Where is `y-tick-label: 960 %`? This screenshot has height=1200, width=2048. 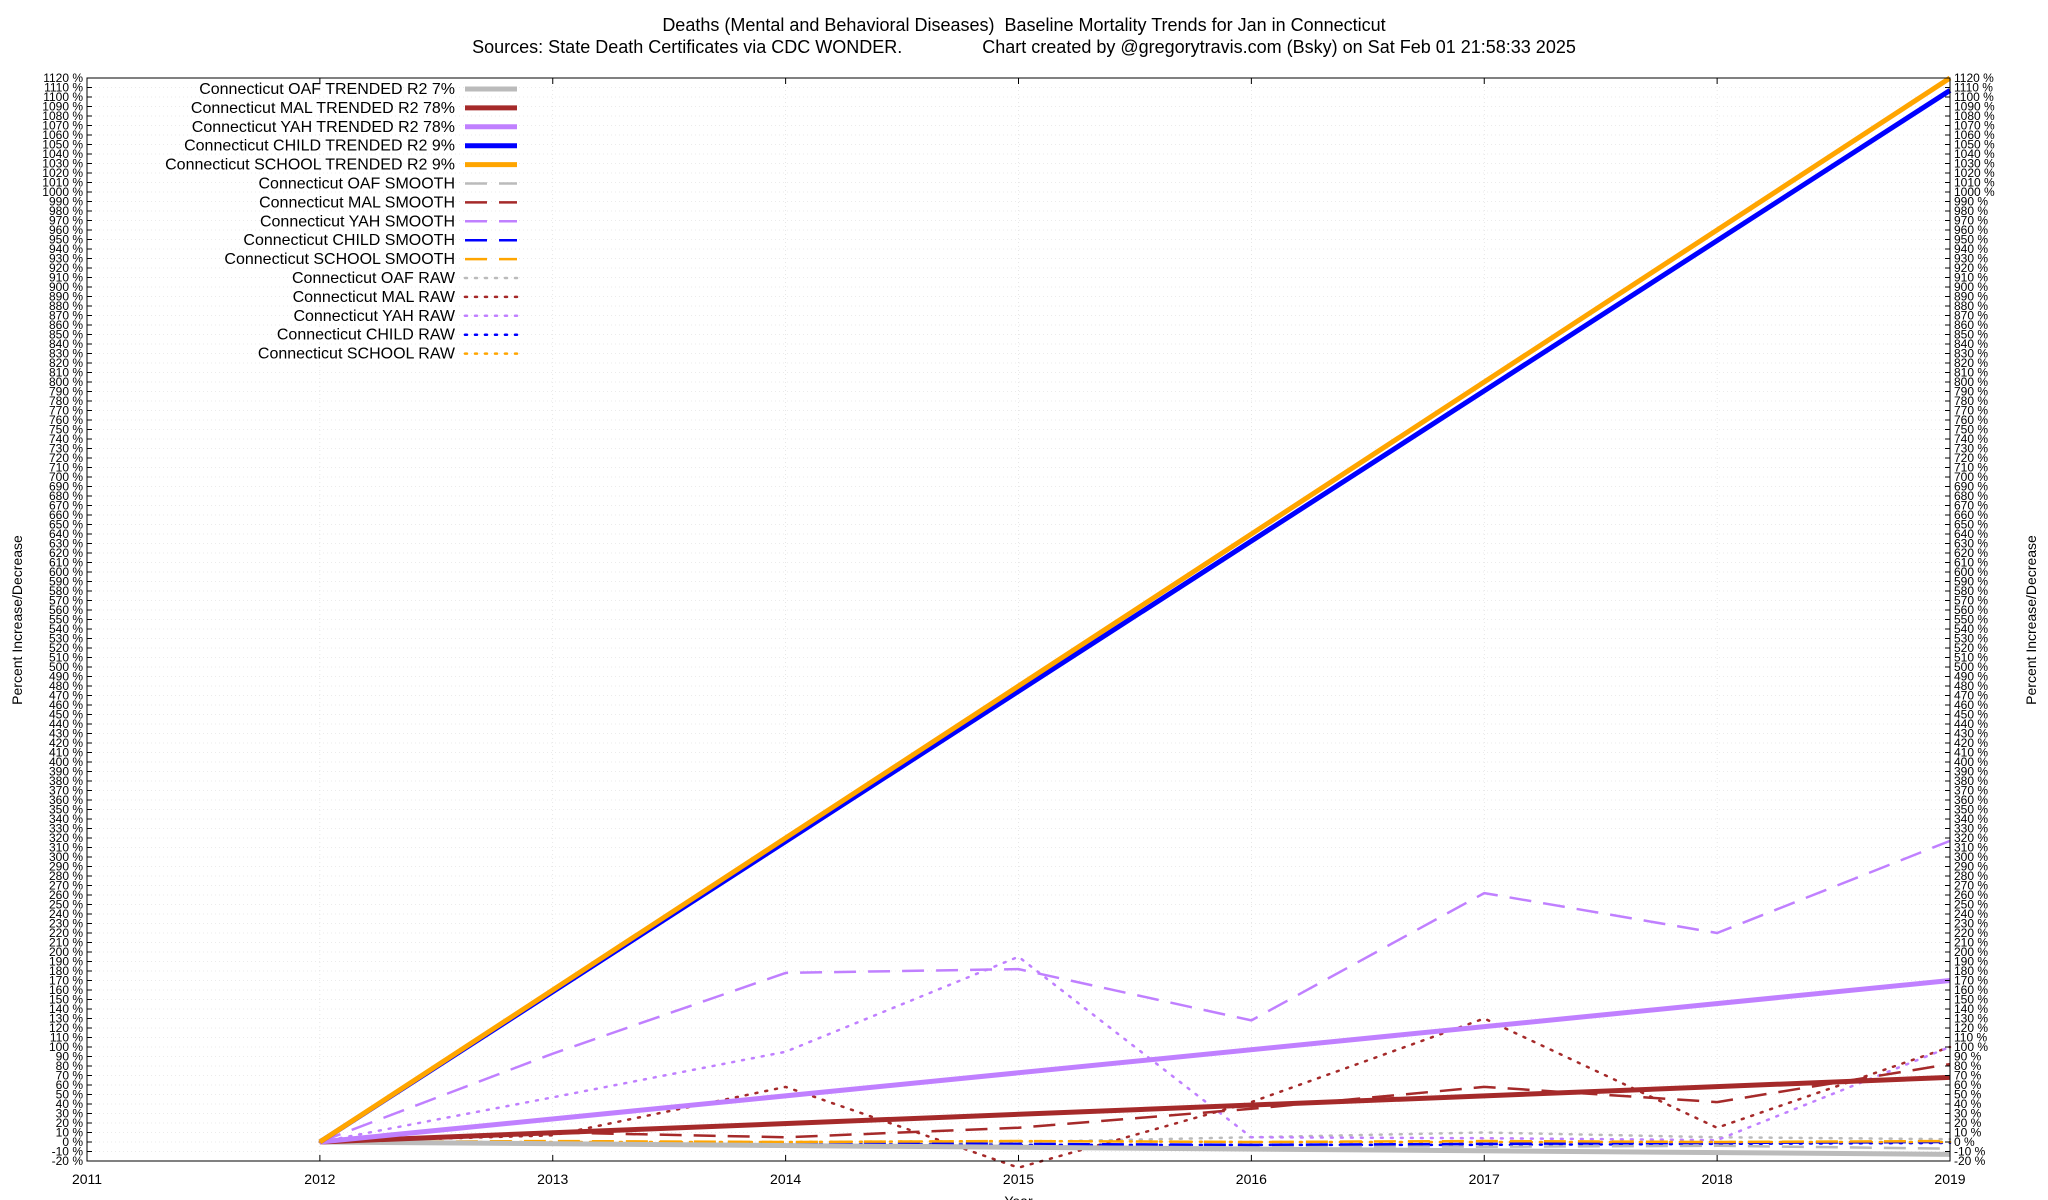
y-tick-label: 960 % is located at coordinates (66, 230).